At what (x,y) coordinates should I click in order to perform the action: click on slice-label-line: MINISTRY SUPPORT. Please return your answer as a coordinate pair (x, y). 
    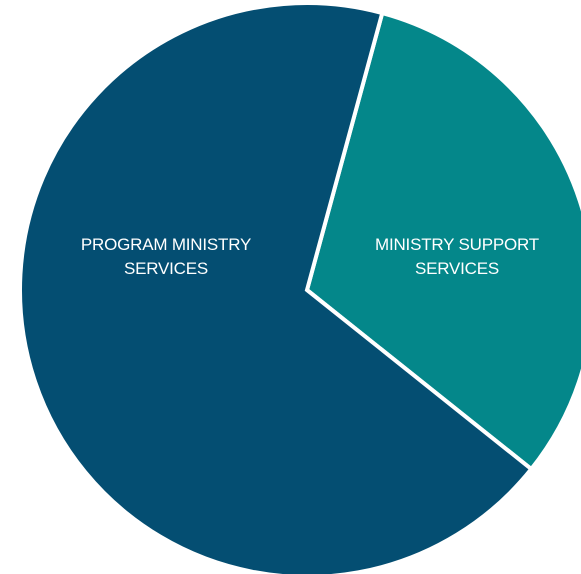
    Looking at the image, I should click on (457, 244).